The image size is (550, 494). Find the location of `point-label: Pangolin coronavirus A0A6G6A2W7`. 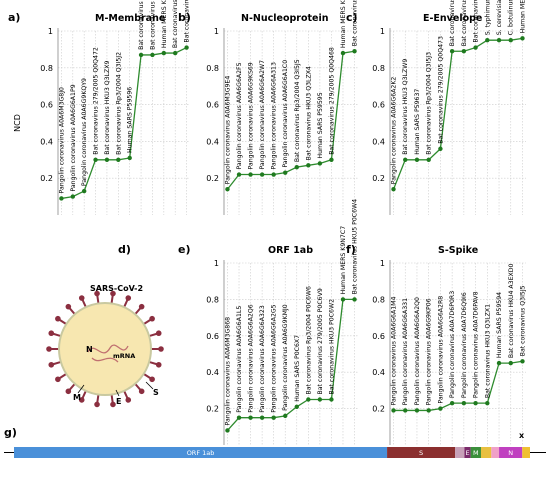

point-label: Pangolin coronavirus A0A6G6A2W7 is located at coordinates (262, 115).